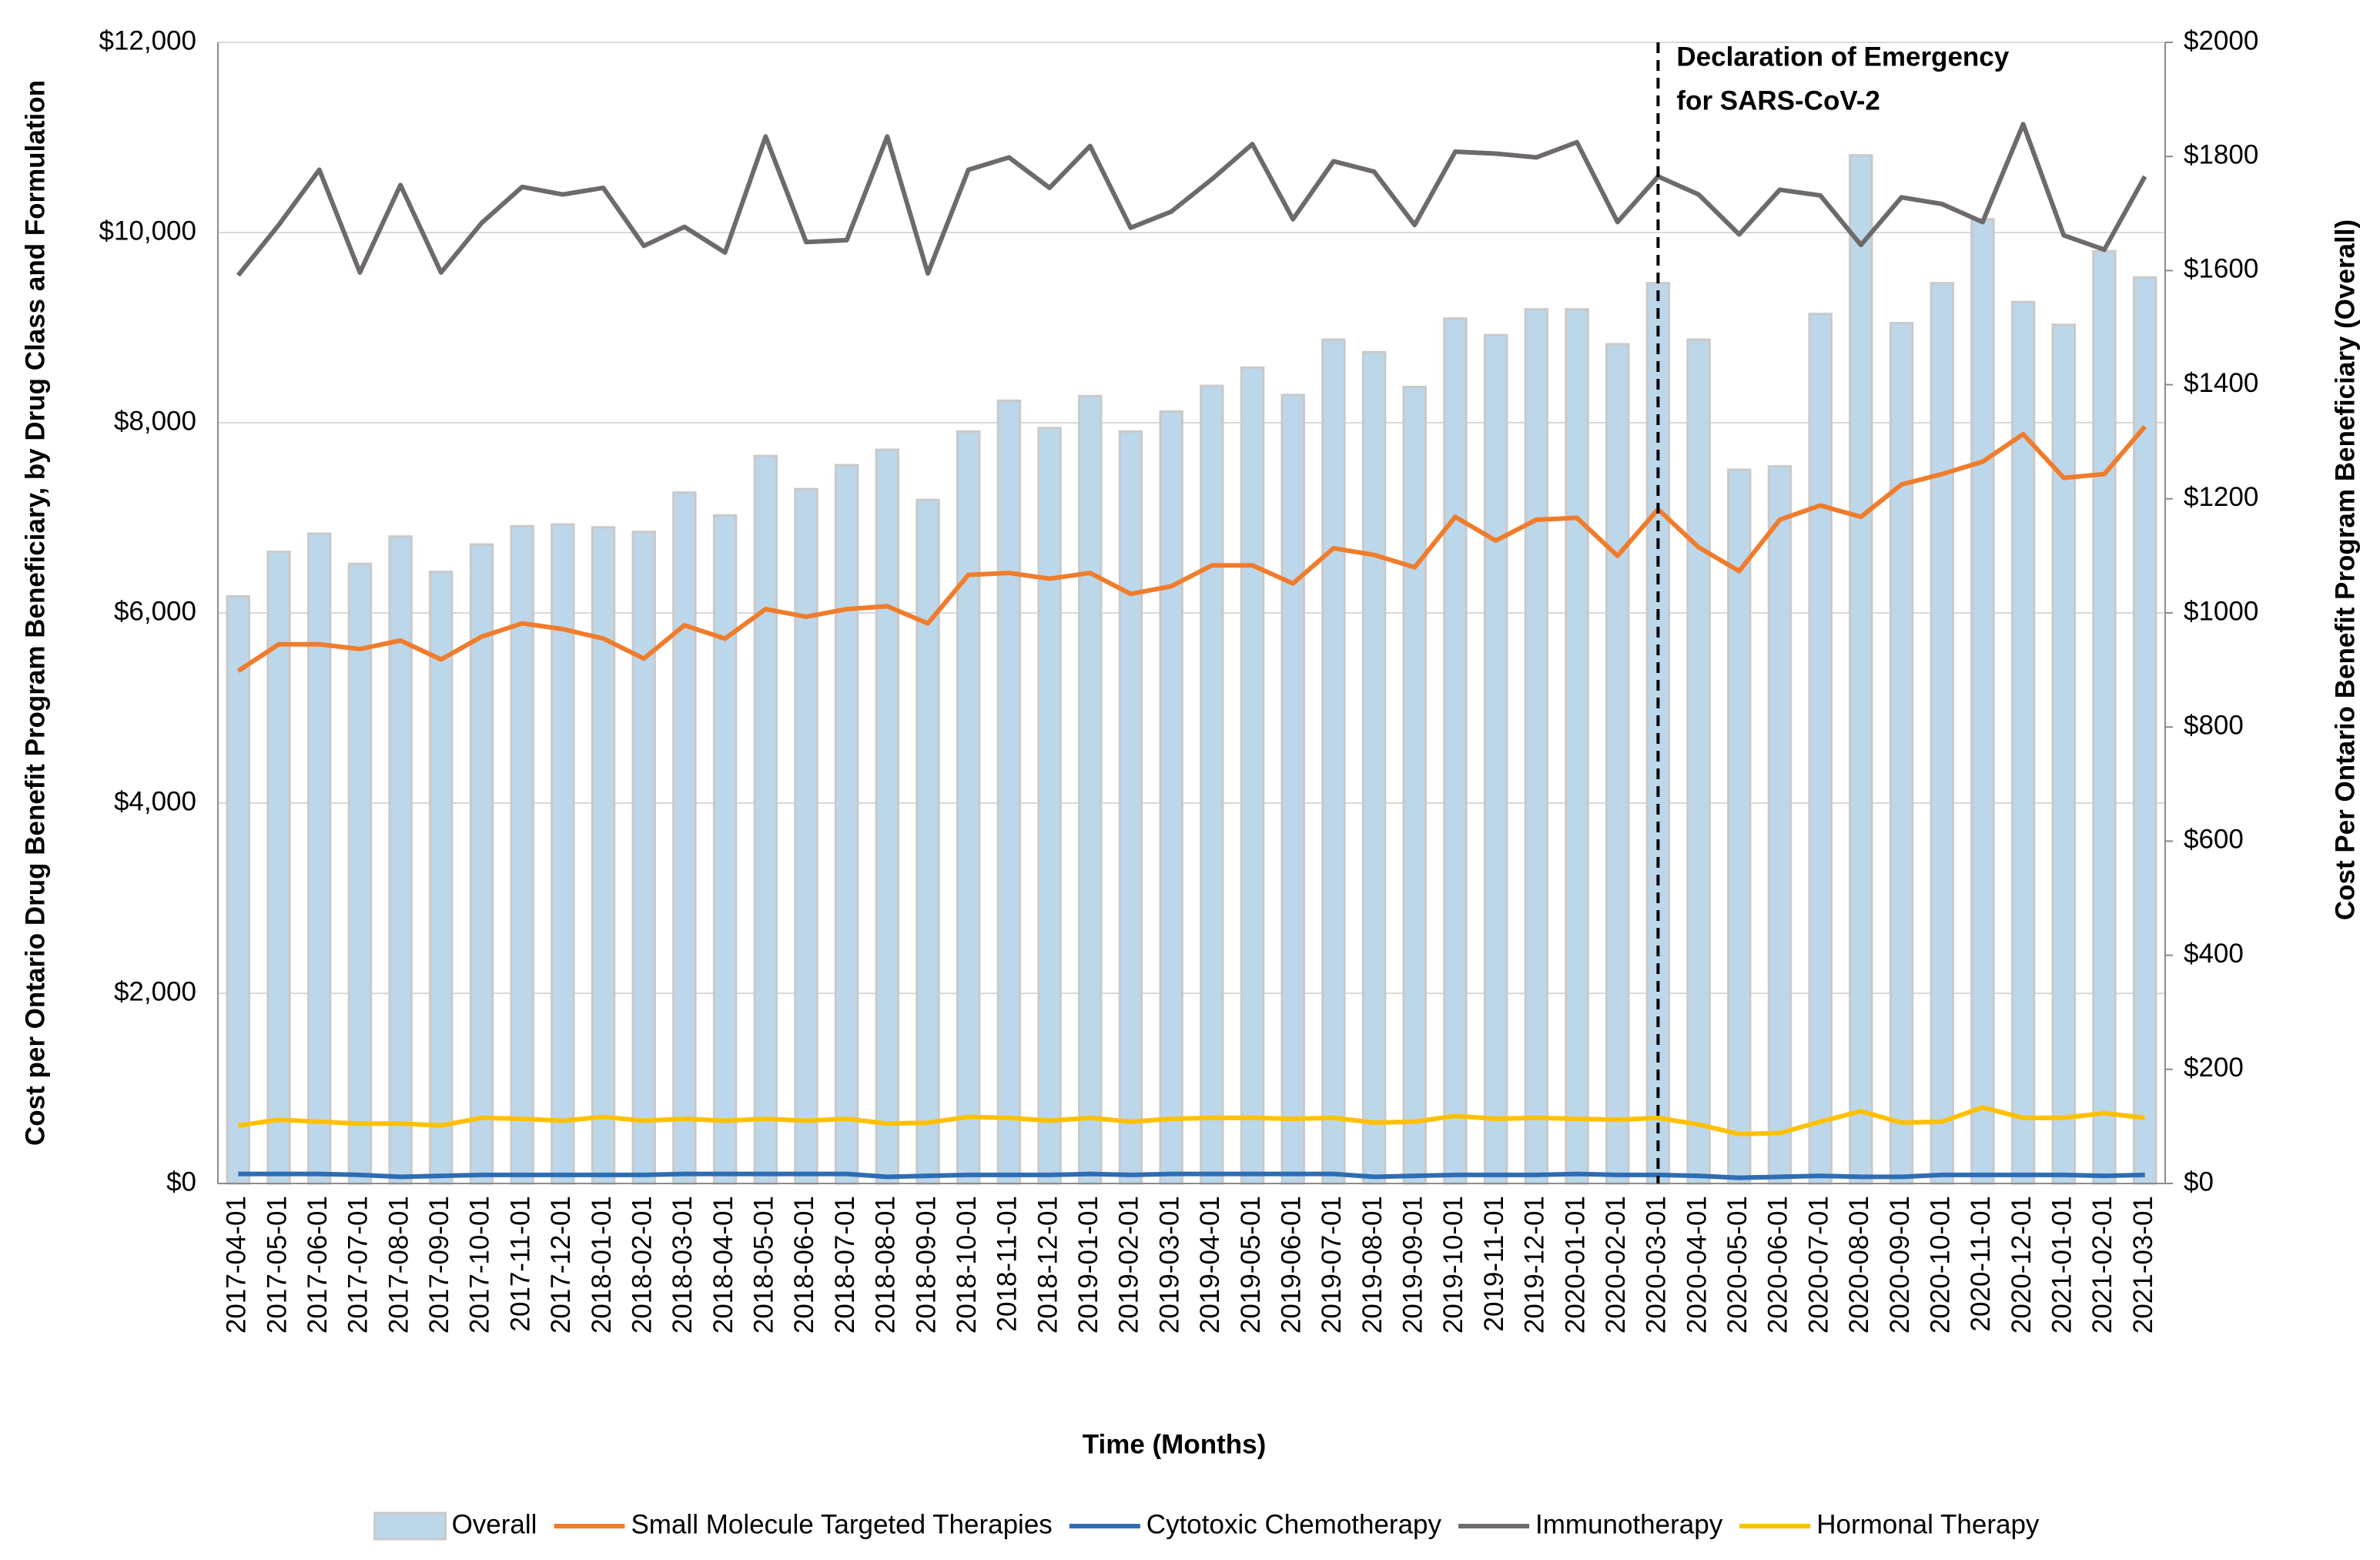 This screenshot has width=2380, height=1560. Describe the element at coordinates (1657, 1265) in the screenshot. I see `x-tick-label: 2020-03-01` at that location.